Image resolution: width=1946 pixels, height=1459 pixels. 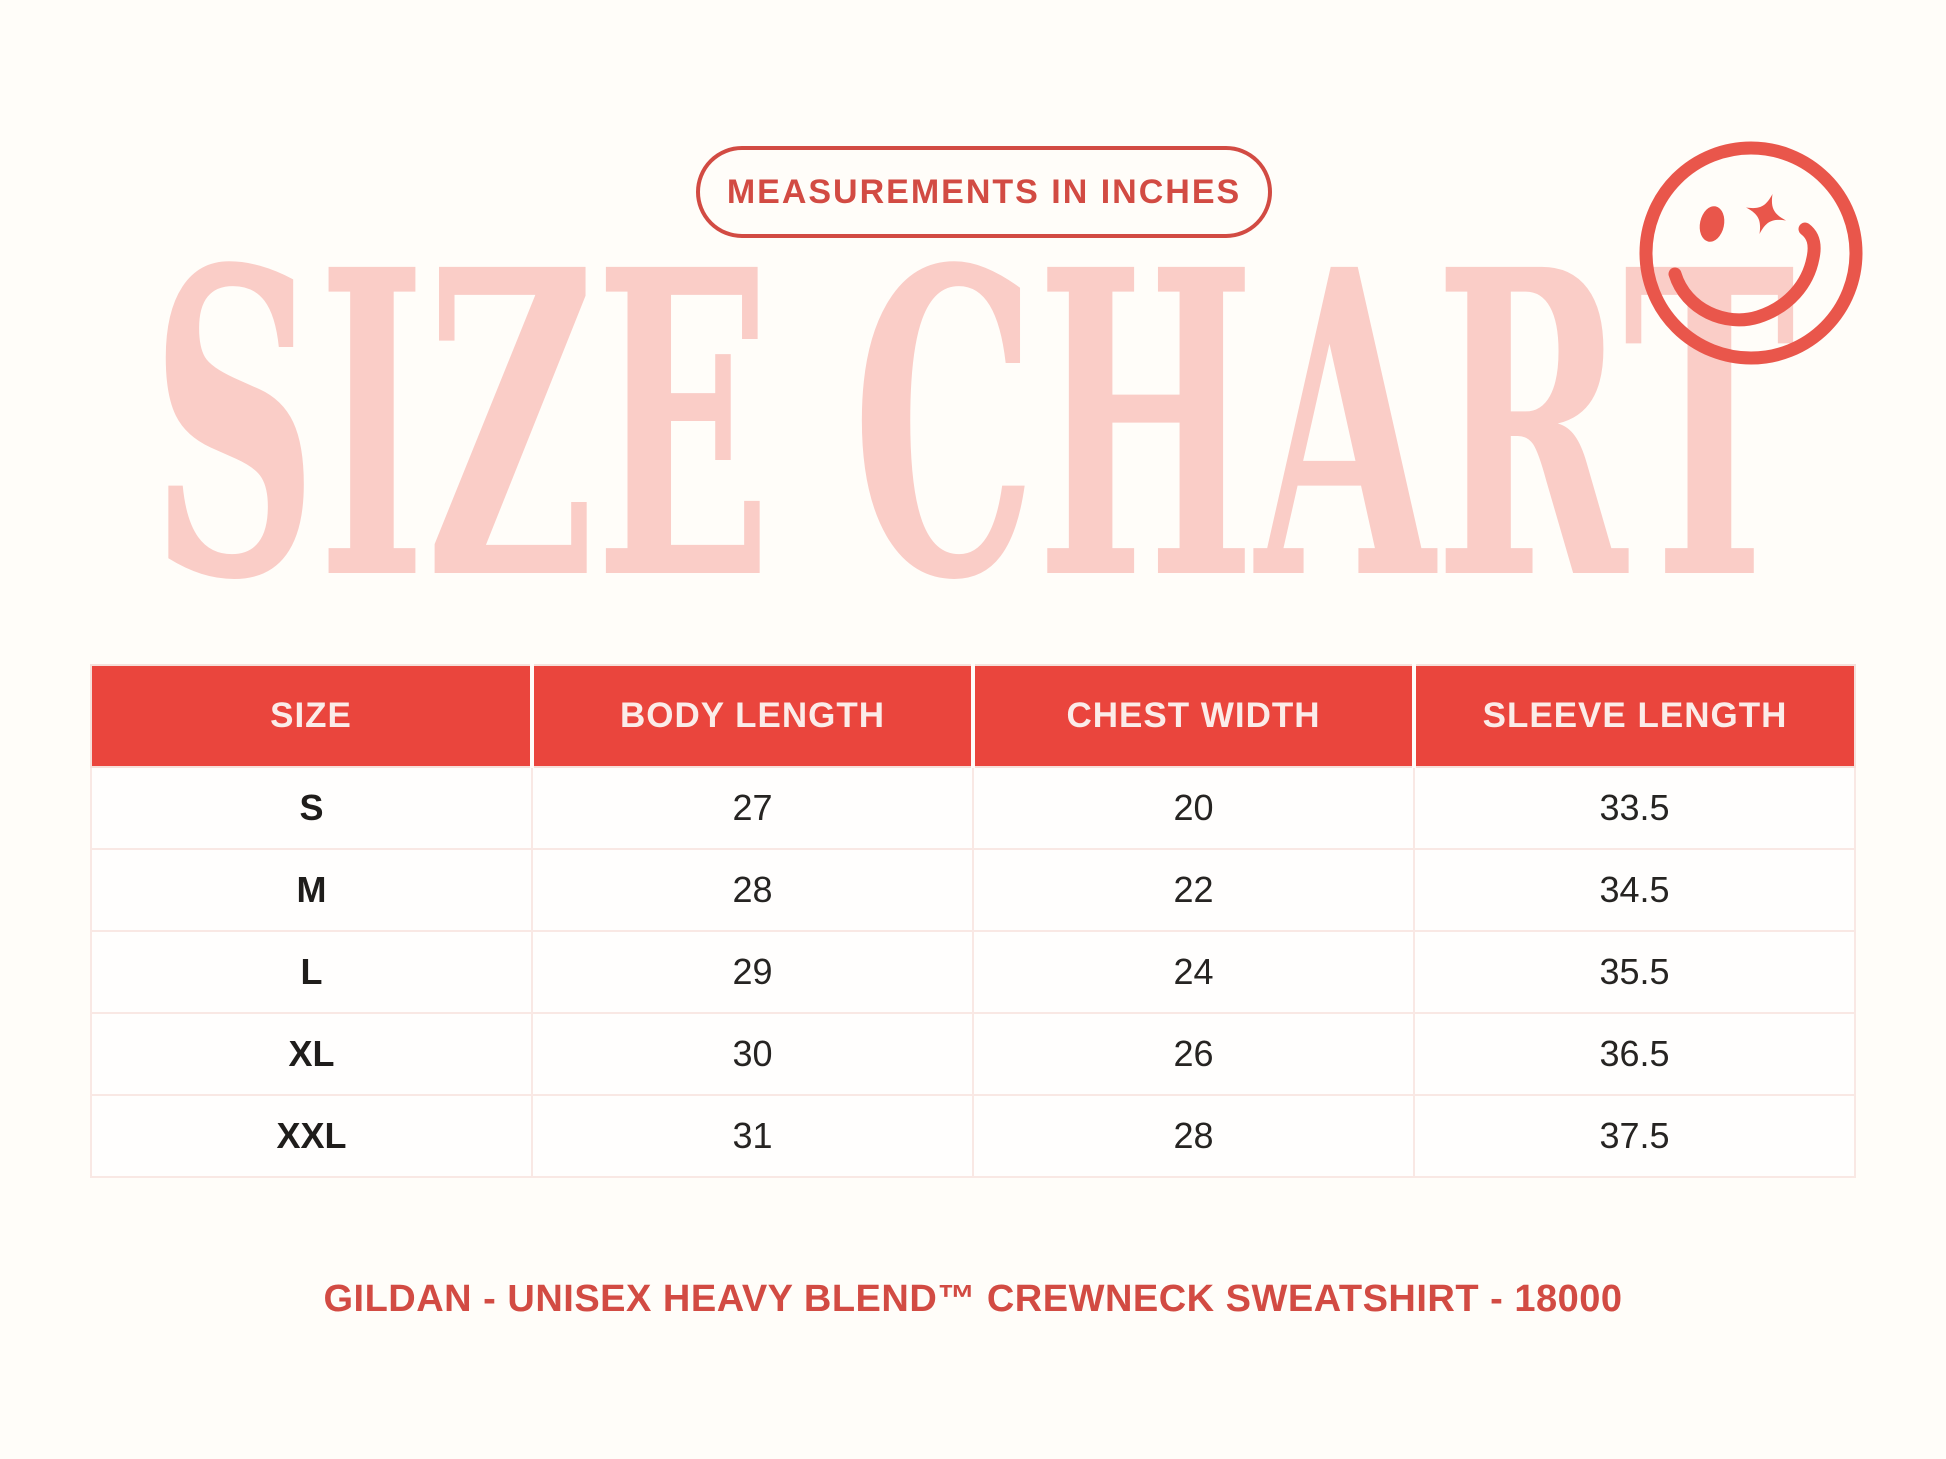 I want to click on body-length-cell: 30, so click(x=752, y=1054).